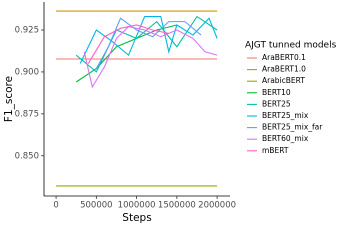 The width and height of the screenshot is (338, 240). What do you see at coordinates (136, 218) in the screenshot?
I see `x-axis-title: Steps` at bounding box center [136, 218].